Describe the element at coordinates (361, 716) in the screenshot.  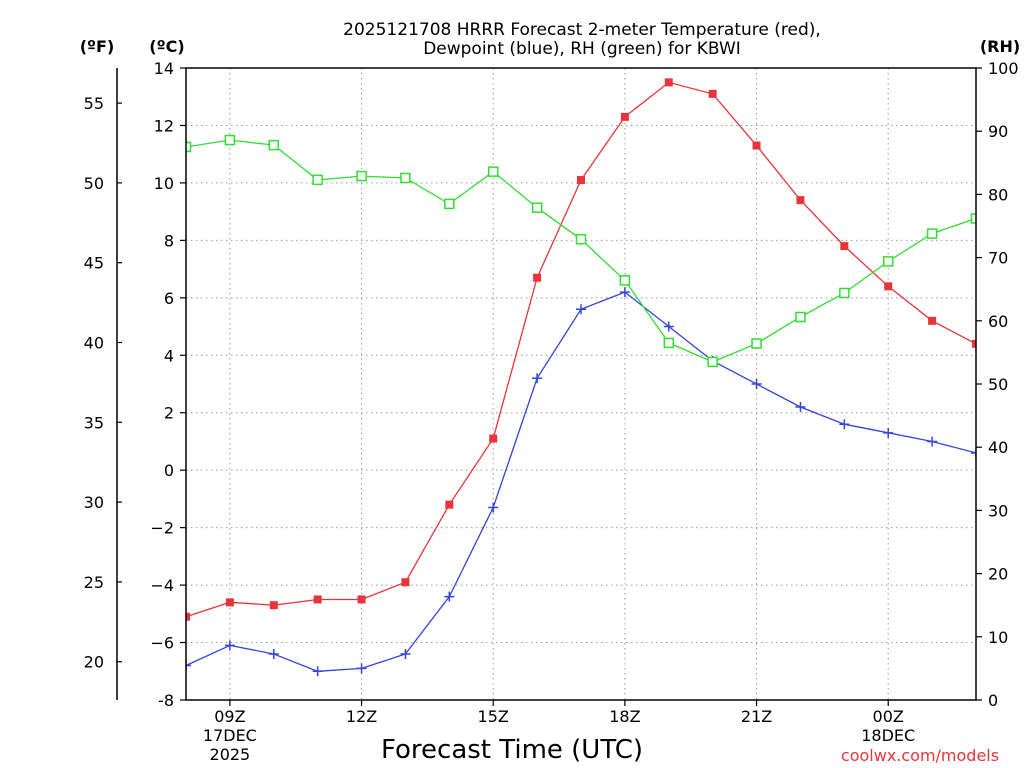
I see `x-tick-label: 12Z` at that location.